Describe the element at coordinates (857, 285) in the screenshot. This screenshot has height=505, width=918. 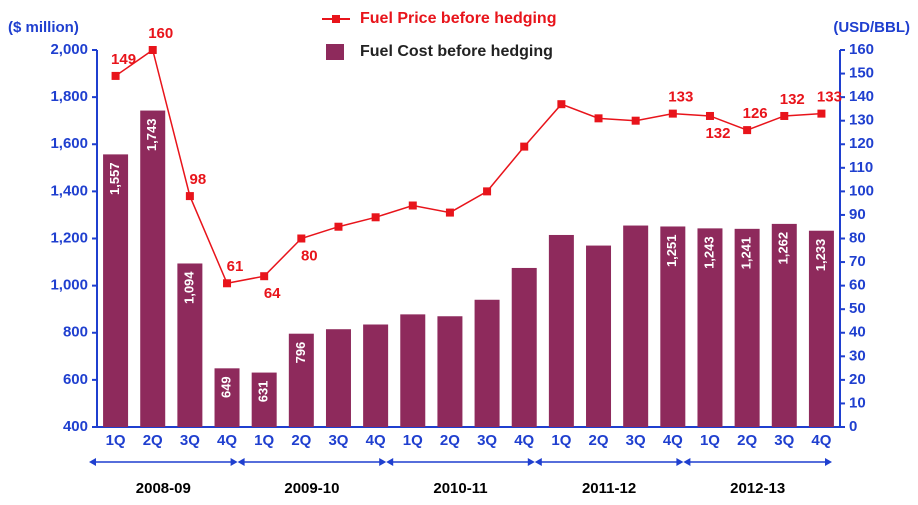
I see `y2-tick-label: 60` at that location.